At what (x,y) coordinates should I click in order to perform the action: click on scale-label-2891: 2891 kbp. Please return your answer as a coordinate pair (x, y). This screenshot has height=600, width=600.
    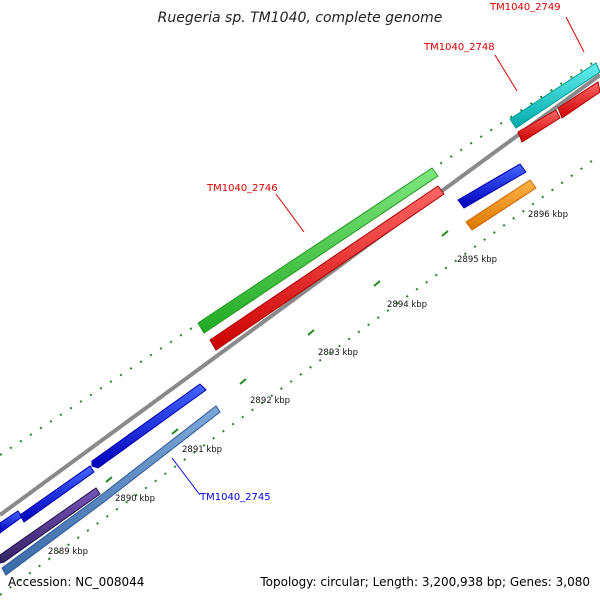
    Looking at the image, I should click on (202, 450).